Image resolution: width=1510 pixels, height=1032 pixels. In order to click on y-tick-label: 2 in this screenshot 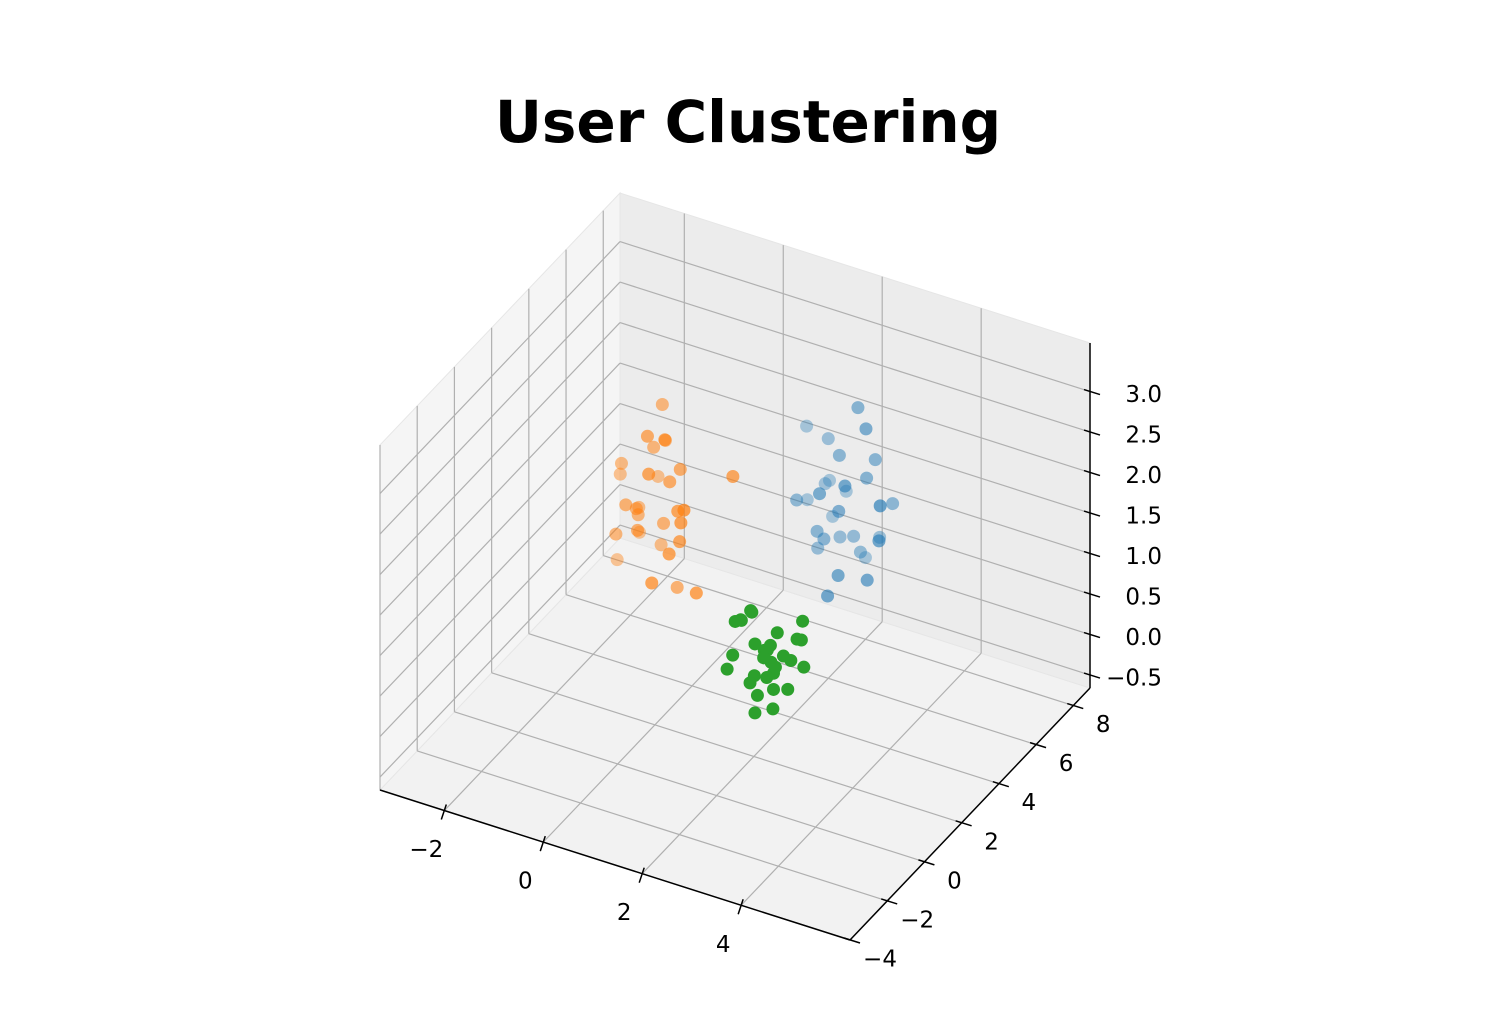, I will do `click(991, 842)`.